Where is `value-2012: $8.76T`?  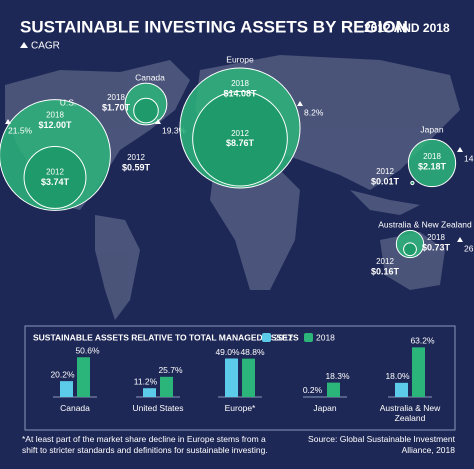 value-2012: $8.76T is located at coordinates (240, 143).